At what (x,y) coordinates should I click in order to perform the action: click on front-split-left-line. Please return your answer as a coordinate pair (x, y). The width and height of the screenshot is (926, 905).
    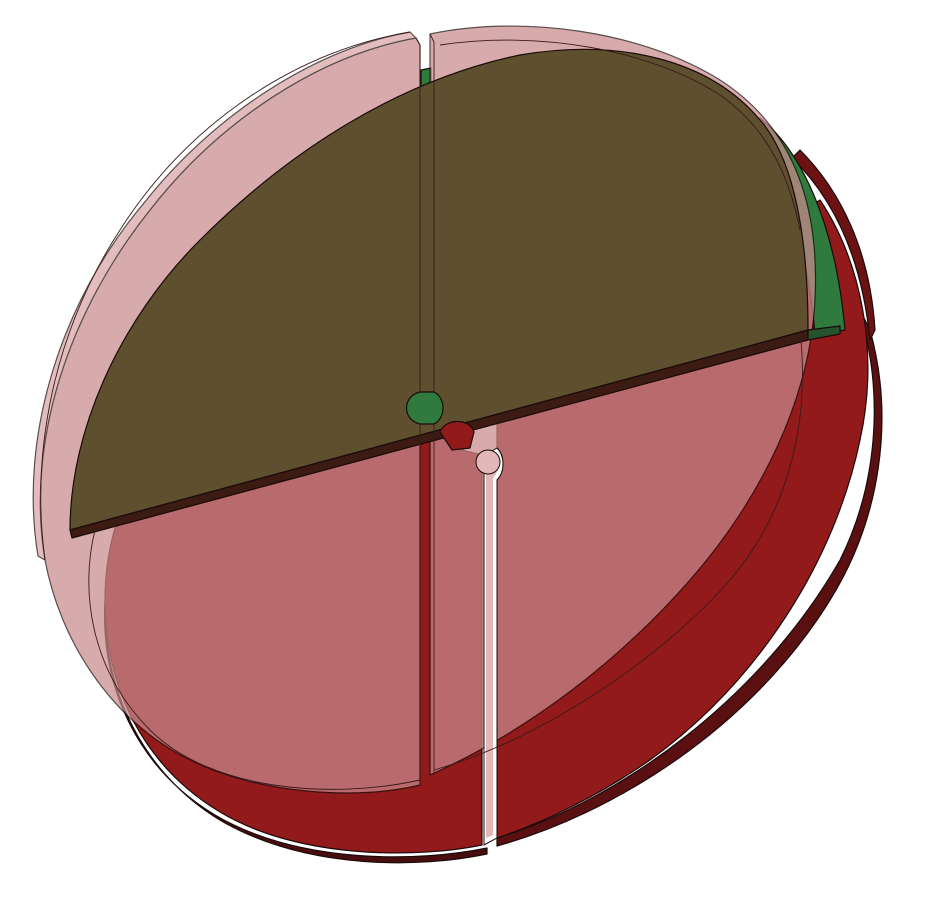
    Looking at the image, I should click on (418, 411).